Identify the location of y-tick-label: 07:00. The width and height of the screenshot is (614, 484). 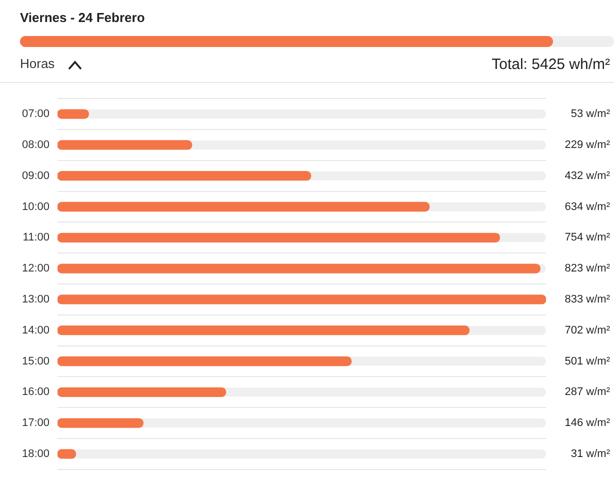
(36, 114).